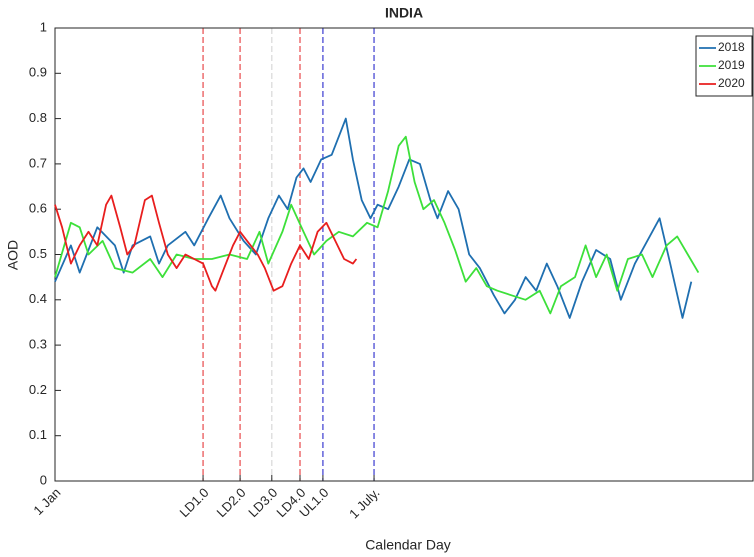 The image size is (754, 557). What do you see at coordinates (38, 117) in the screenshot?
I see `y-tick-label: 0.8` at bounding box center [38, 117].